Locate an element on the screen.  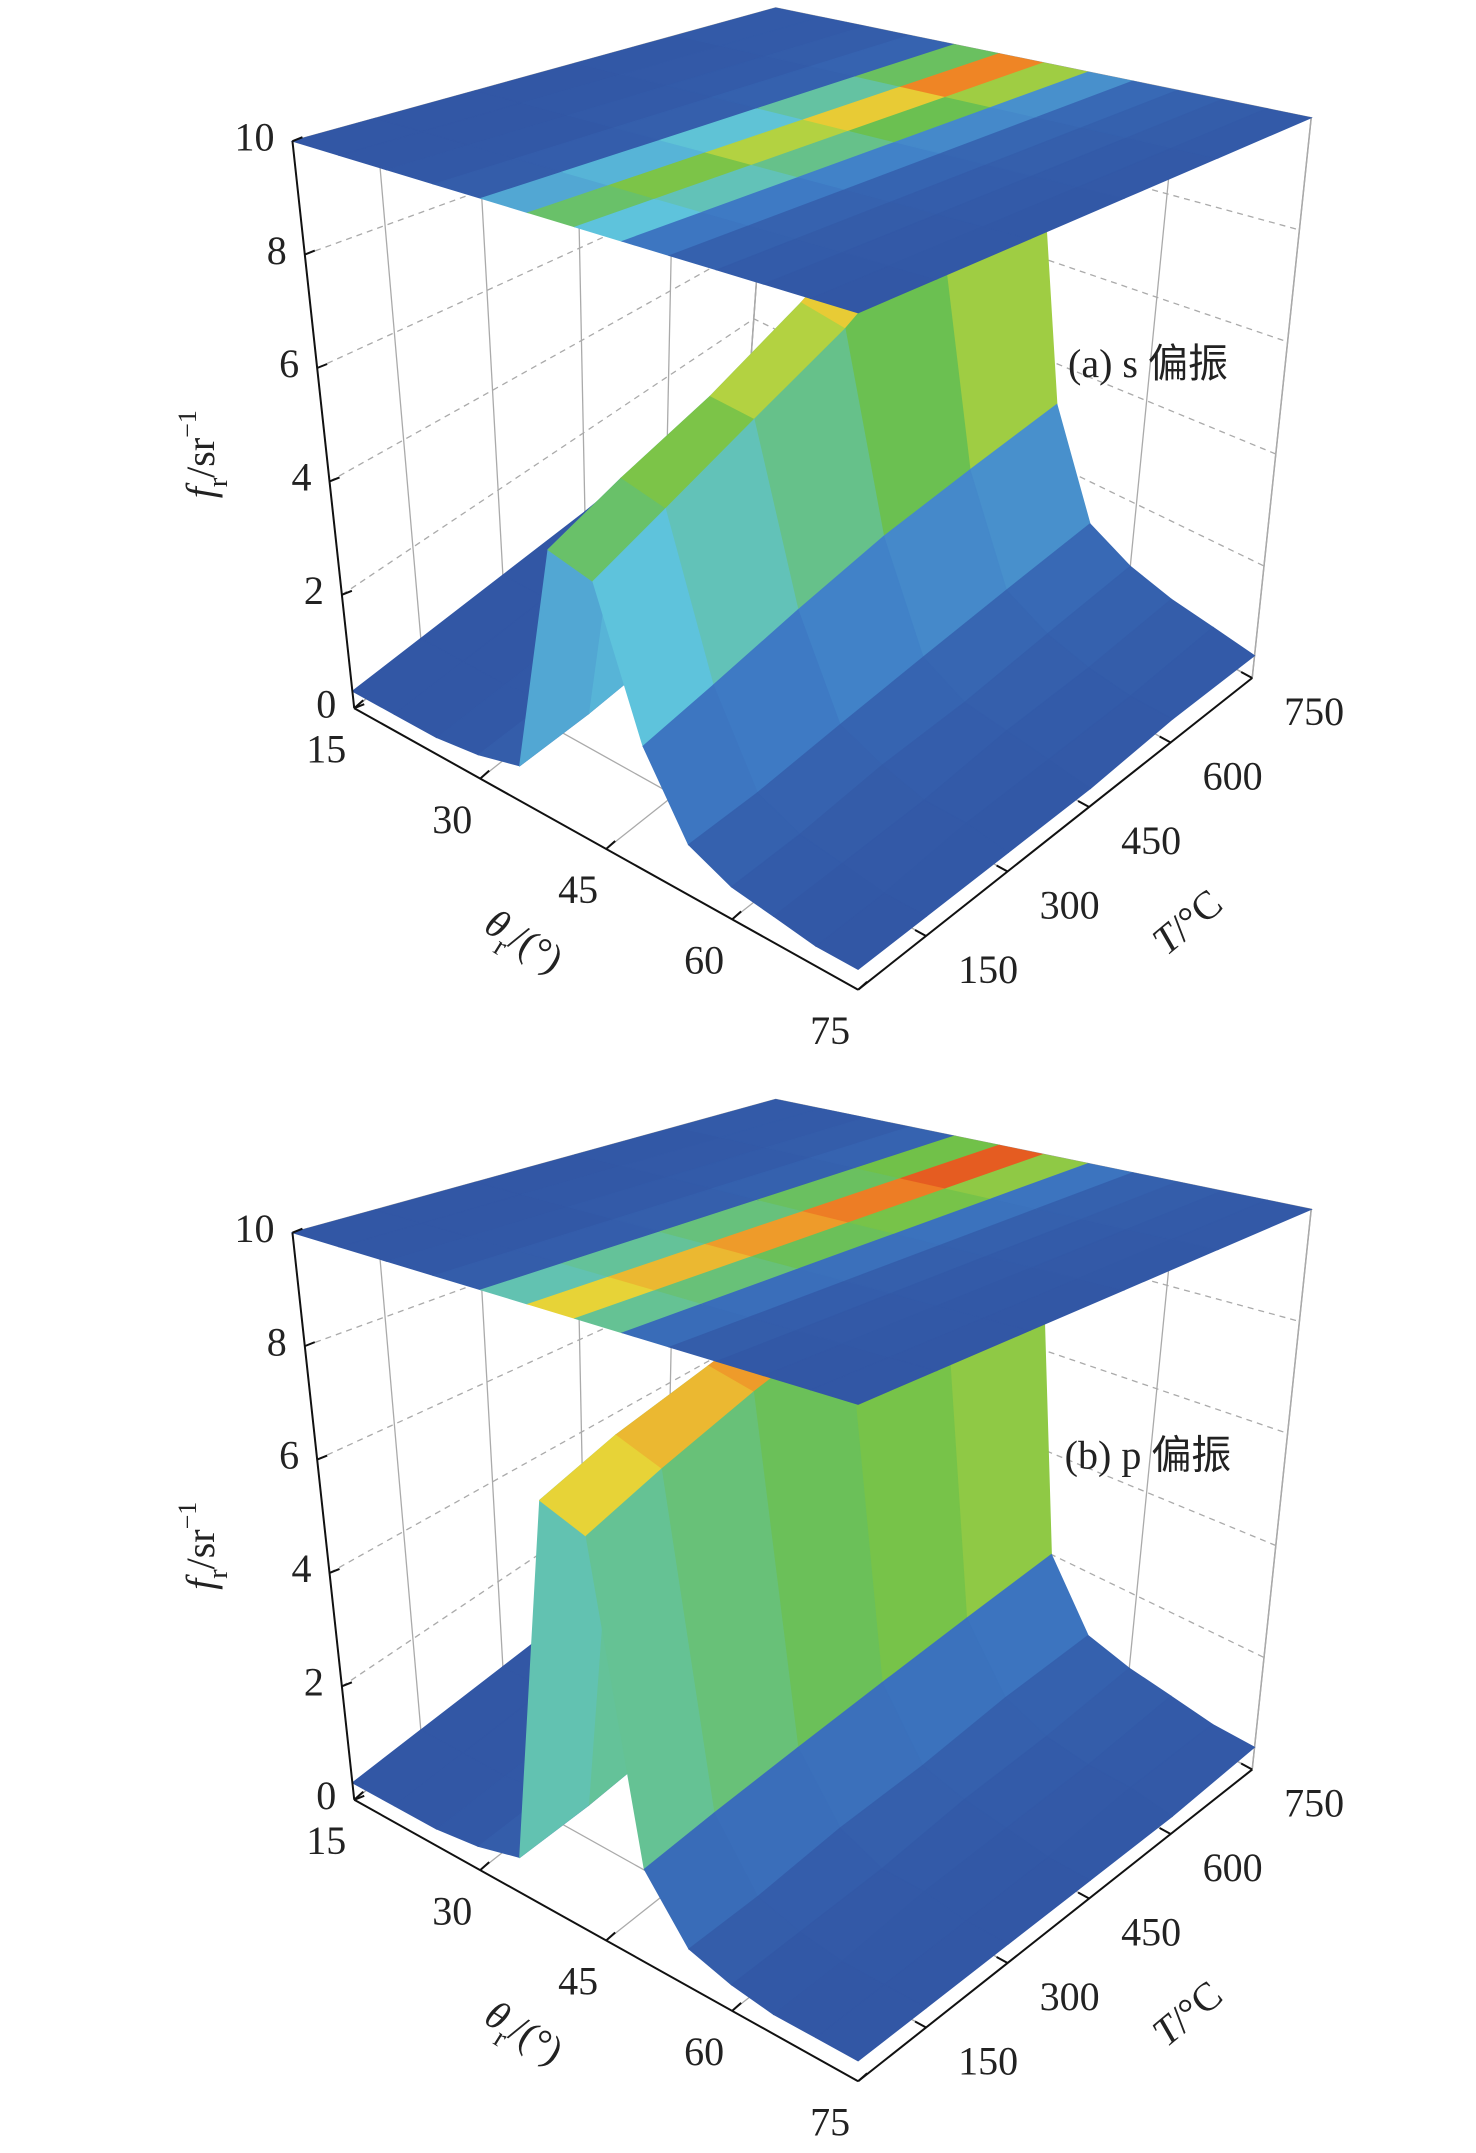
annotation: (a) s 偏振 is located at coordinates (1148, 363).